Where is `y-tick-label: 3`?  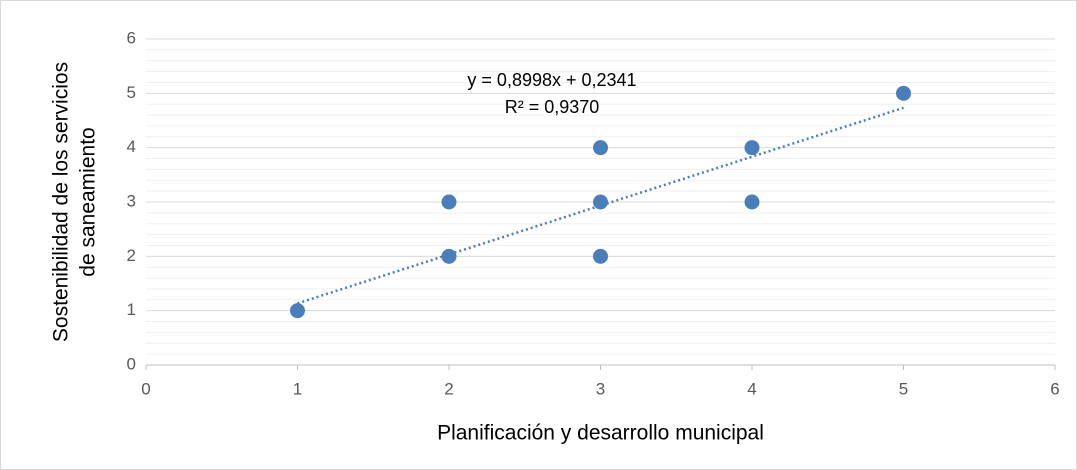
y-tick-label: 3 is located at coordinates (131, 200).